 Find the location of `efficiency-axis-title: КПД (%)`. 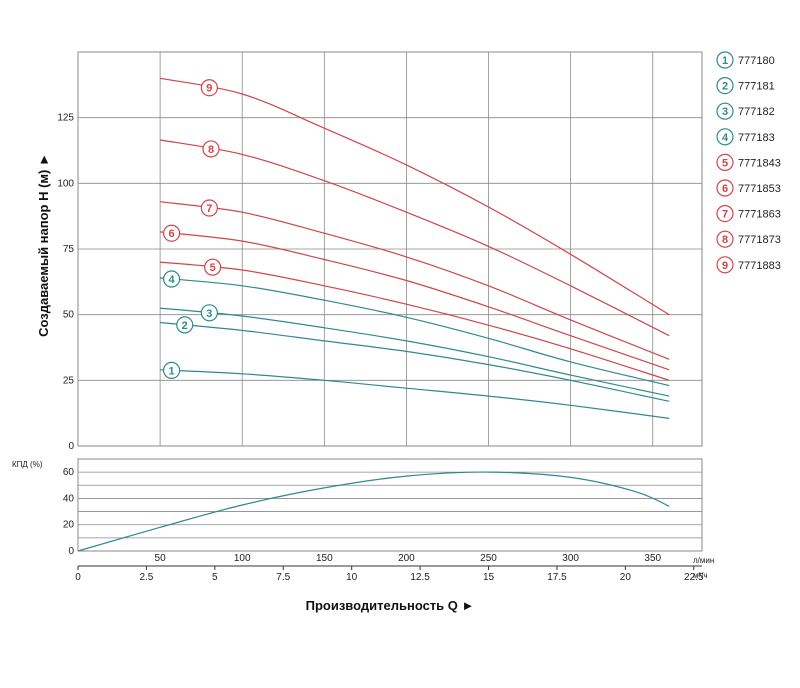

efficiency-axis-title: КПД (%) is located at coordinates (27, 464).